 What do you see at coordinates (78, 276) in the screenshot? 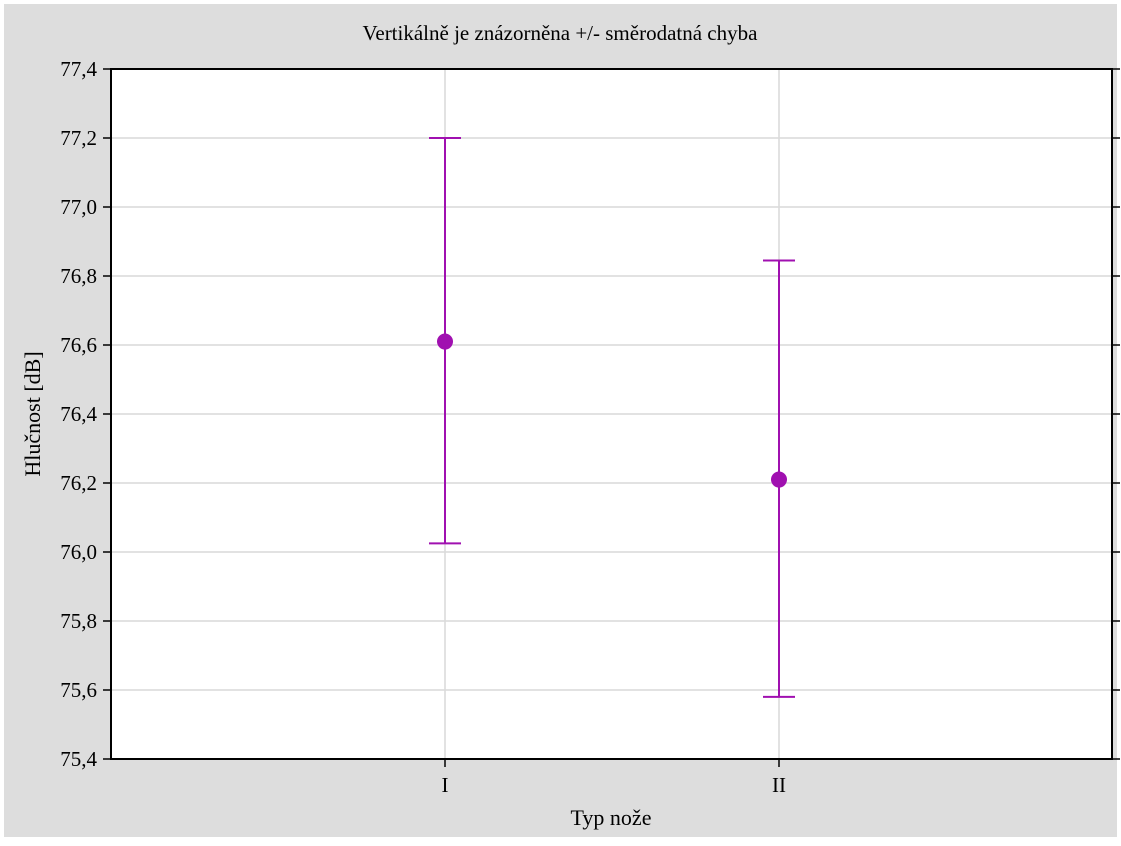
I see `y-tick-label: 76,8` at bounding box center [78, 276].